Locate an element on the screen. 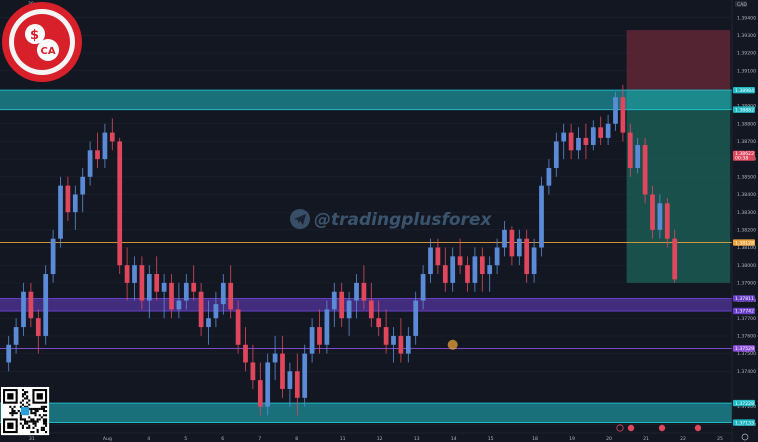 The height and width of the screenshot is (442, 758). event-markers is located at coordinates (659, 428).